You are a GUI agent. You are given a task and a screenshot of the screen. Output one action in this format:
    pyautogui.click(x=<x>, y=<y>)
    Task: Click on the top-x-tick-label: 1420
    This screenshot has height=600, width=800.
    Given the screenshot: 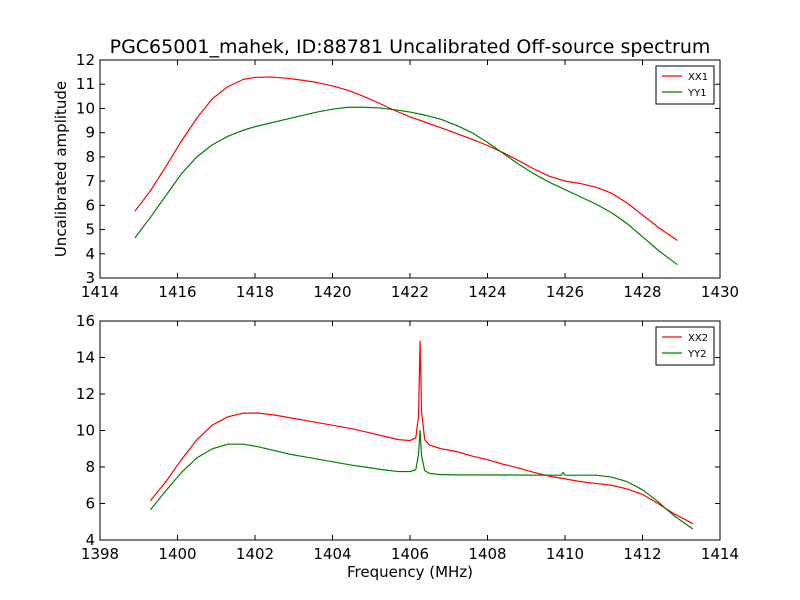 What is the action you would take?
    pyautogui.click(x=332, y=292)
    